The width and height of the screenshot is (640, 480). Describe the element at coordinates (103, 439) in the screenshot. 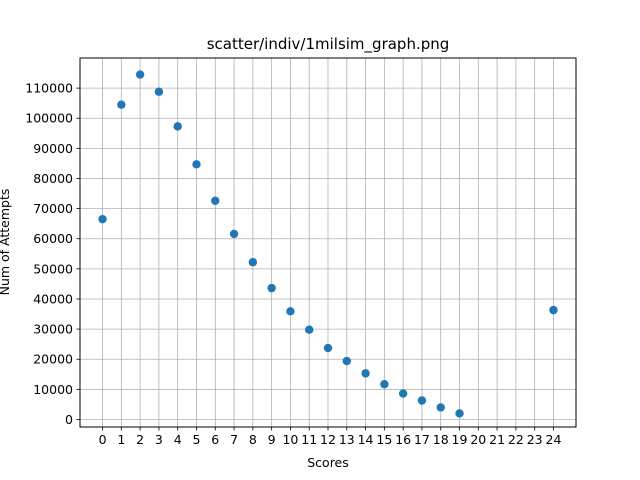

I see `x-tick-label: 0` at that location.